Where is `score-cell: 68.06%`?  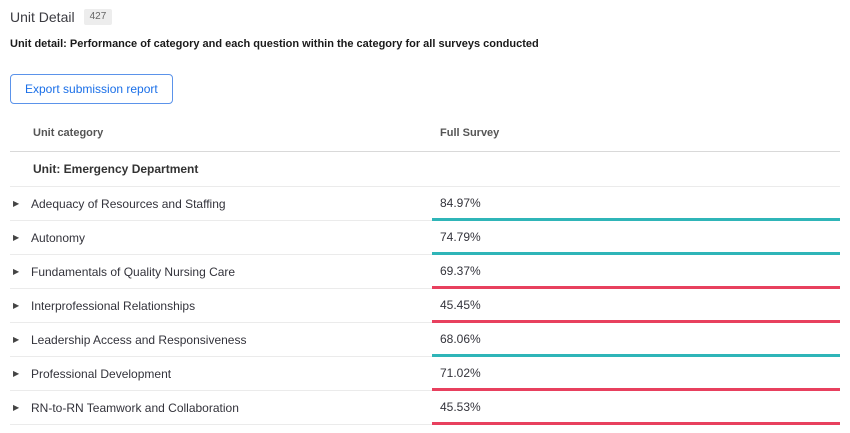
score-cell: 68.06% is located at coordinates (636, 340).